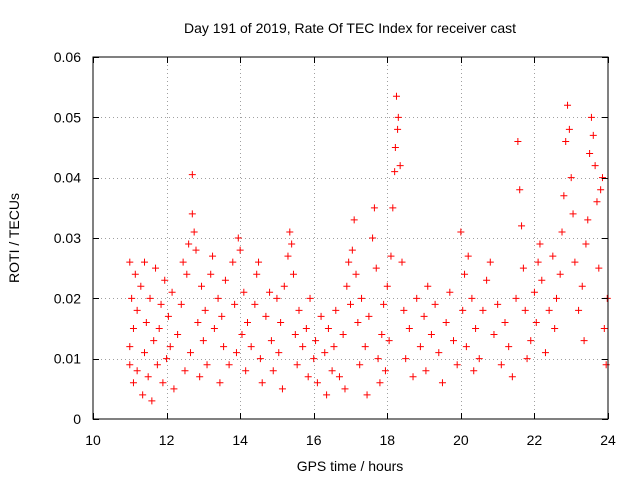 This screenshot has width=640, height=480. Describe the element at coordinates (535, 440) in the screenshot. I see `x-tick-label: 22` at that location.